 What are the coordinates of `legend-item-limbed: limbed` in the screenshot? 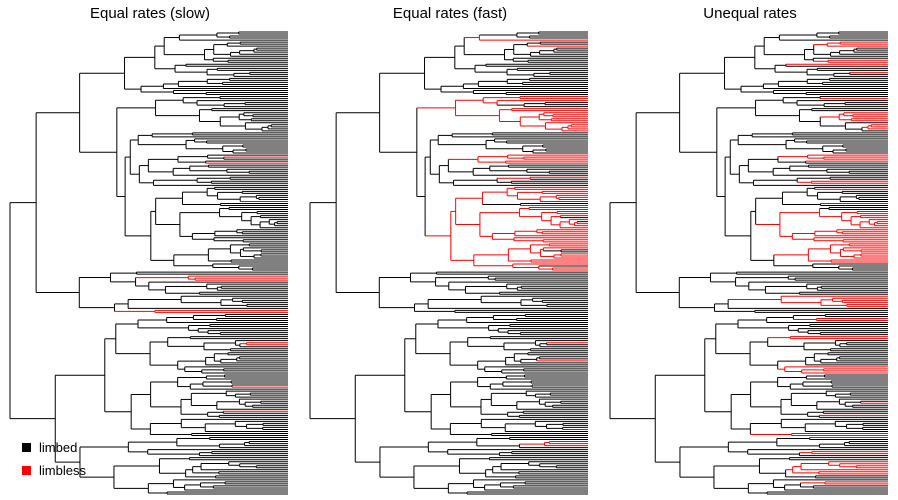 It's located at (49, 447).